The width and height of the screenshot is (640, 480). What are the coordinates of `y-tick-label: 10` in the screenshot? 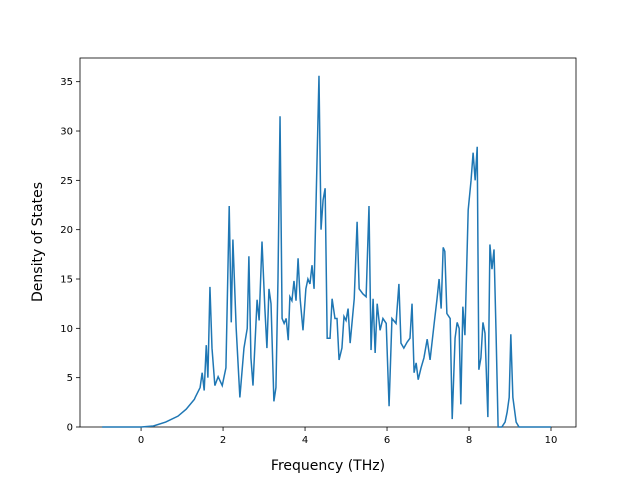 It's located at (66, 329).